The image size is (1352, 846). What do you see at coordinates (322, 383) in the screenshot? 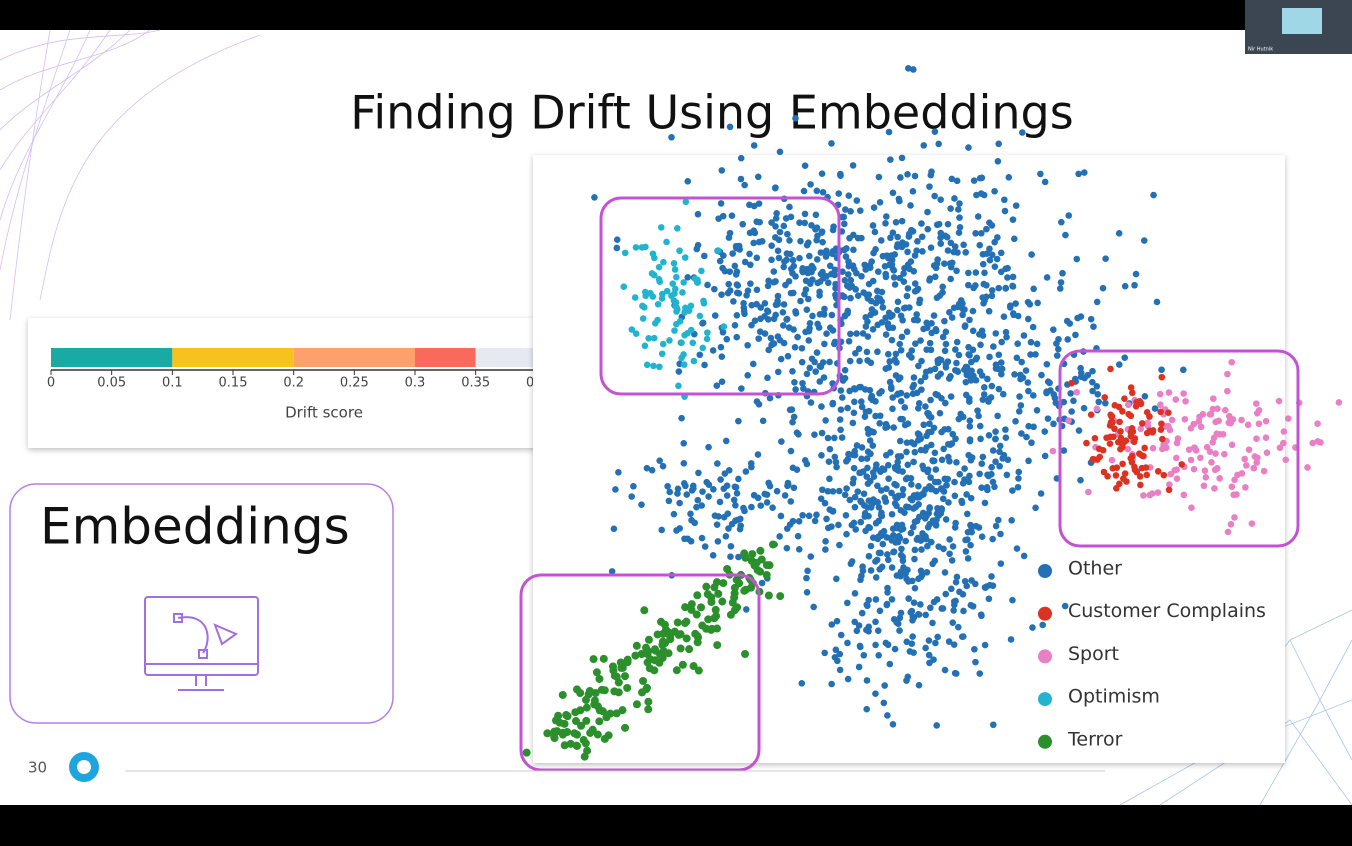
I see `colorbar-panel` at bounding box center [322, 383].